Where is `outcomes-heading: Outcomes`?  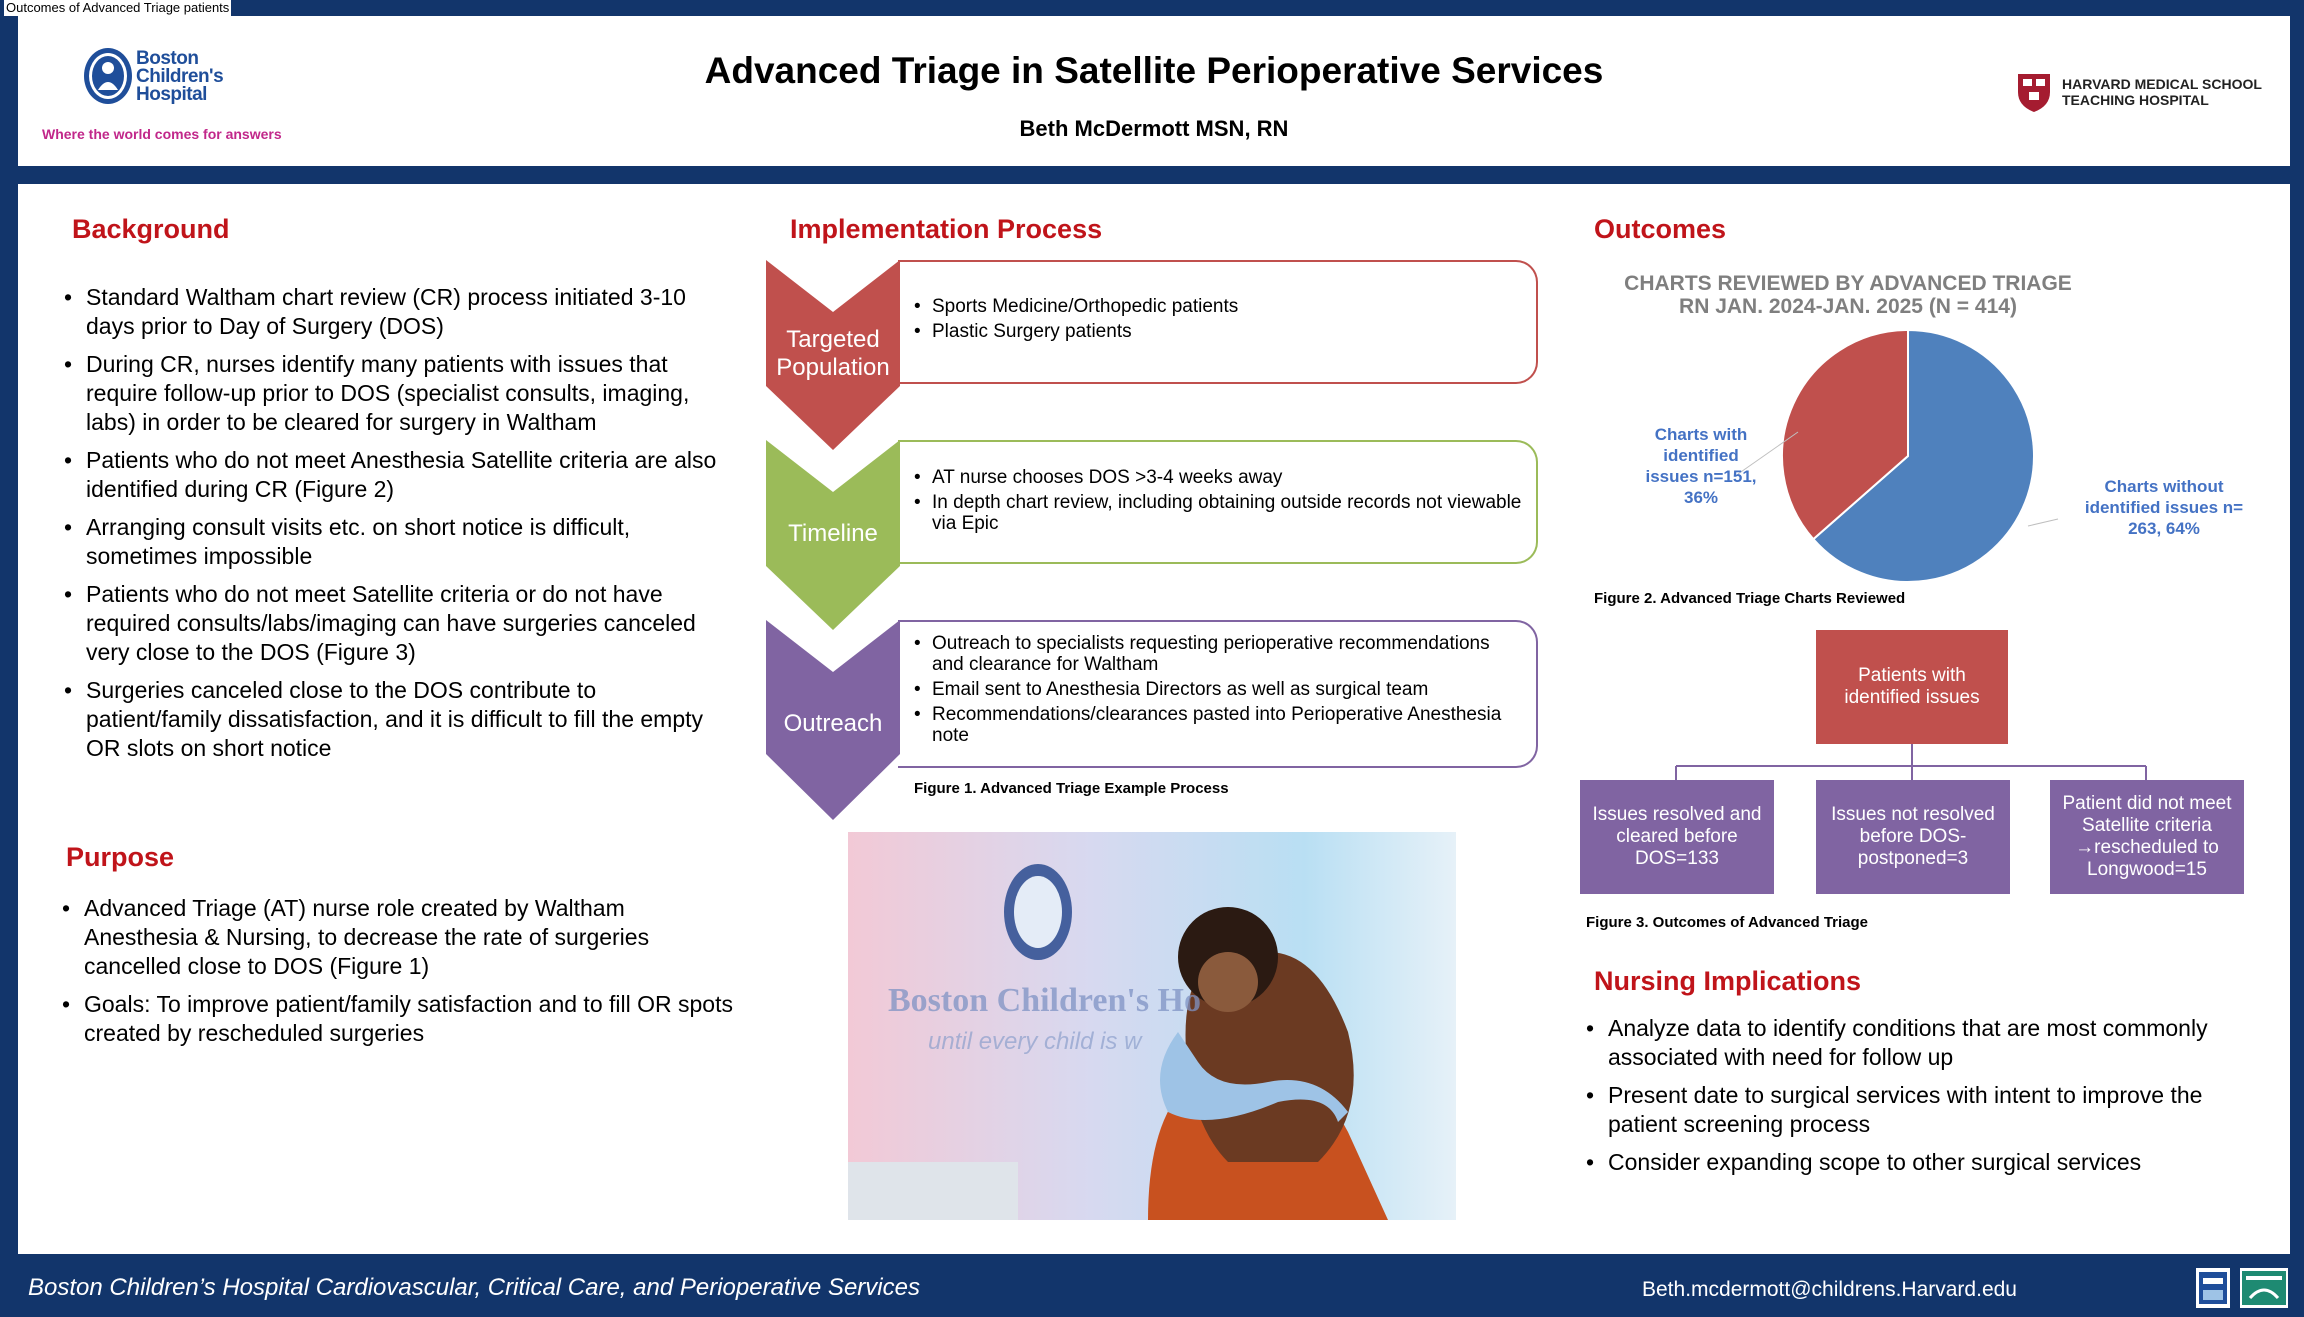 outcomes-heading: Outcomes is located at coordinates (1660, 229).